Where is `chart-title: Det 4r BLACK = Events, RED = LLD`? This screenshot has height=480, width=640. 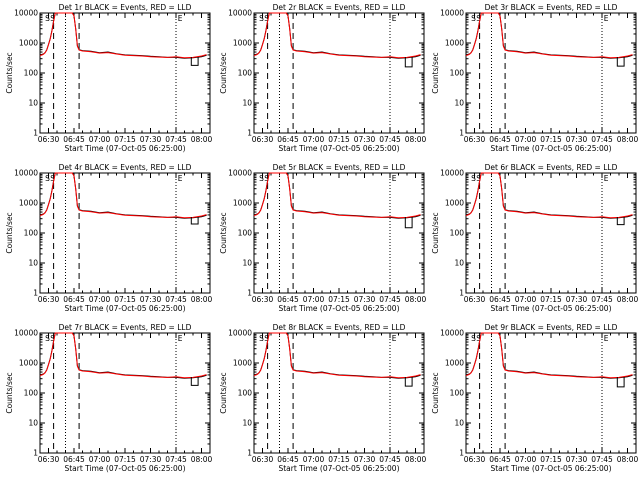 chart-title: Det 4r BLACK = Events, RED = LLD is located at coordinates (125, 167).